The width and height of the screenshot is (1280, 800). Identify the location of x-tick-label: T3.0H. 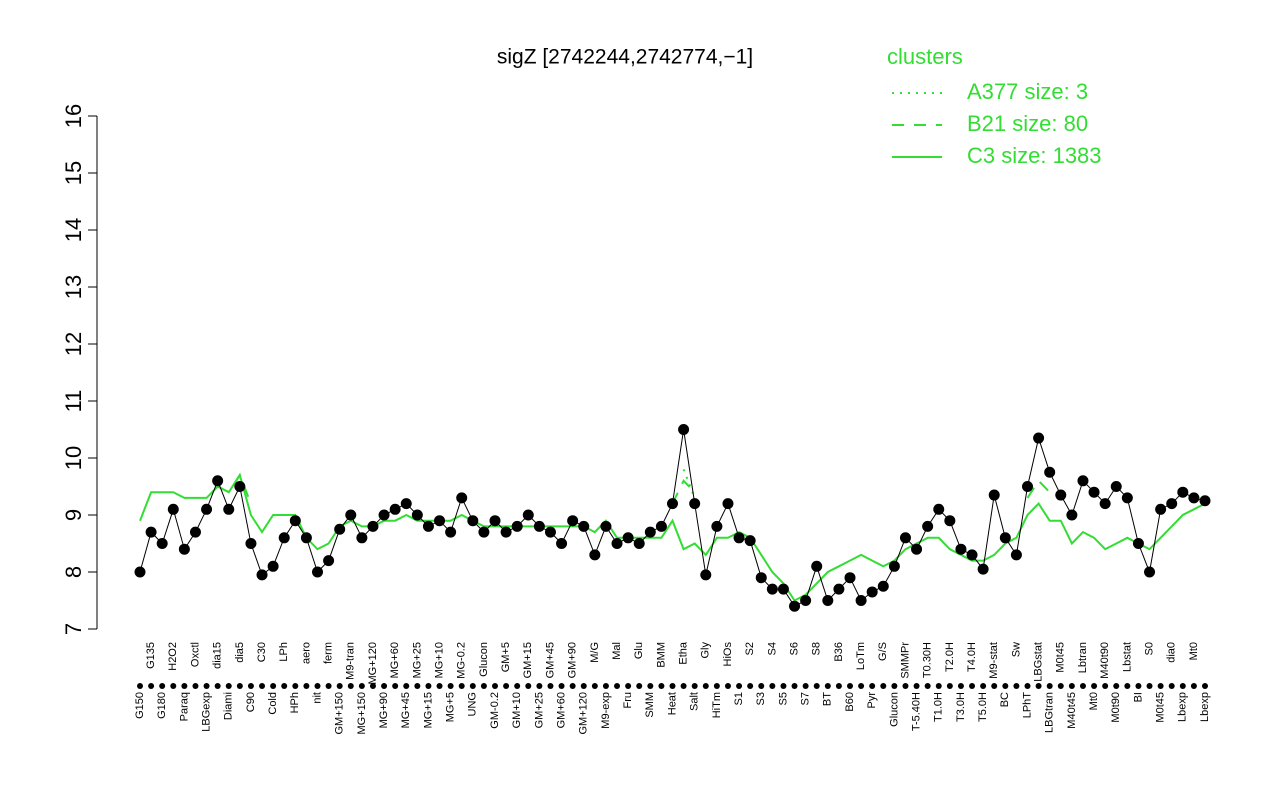
(961, 707).